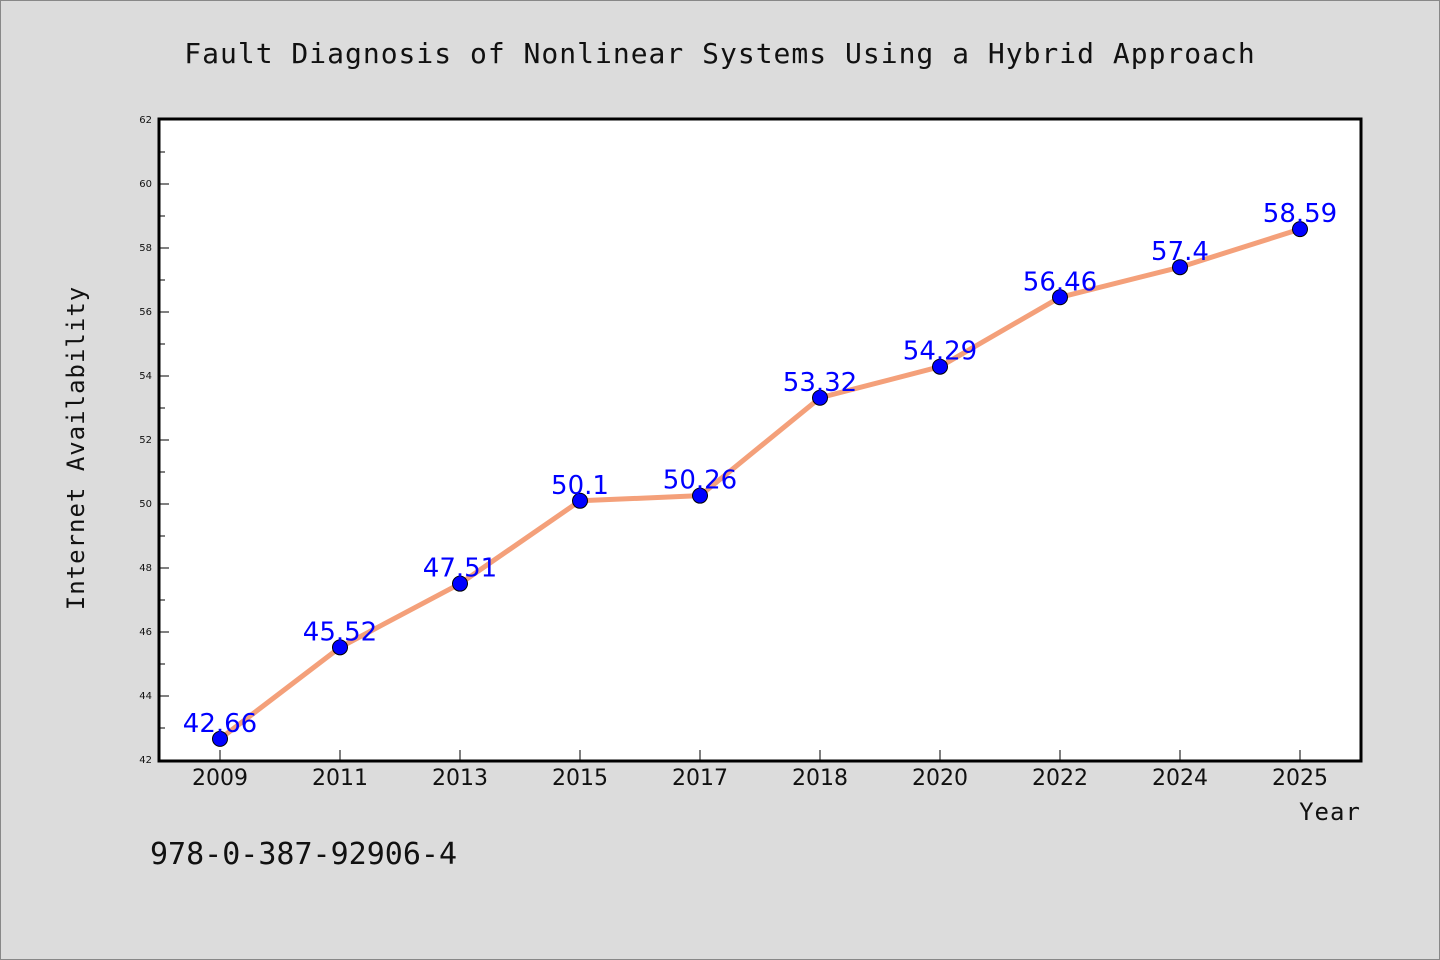 The width and height of the screenshot is (1440, 960). I want to click on data-label: 53.32, so click(820, 383).